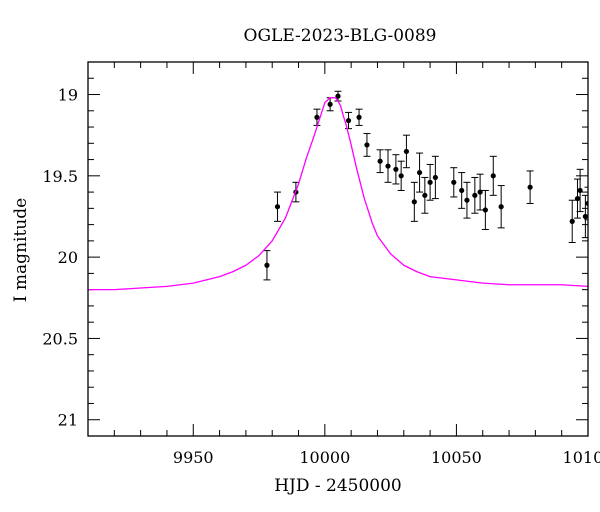 The image size is (600, 512). Describe the element at coordinates (21, 250) in the screenshot. I see `y-axis-label: I magnitude` at that location.